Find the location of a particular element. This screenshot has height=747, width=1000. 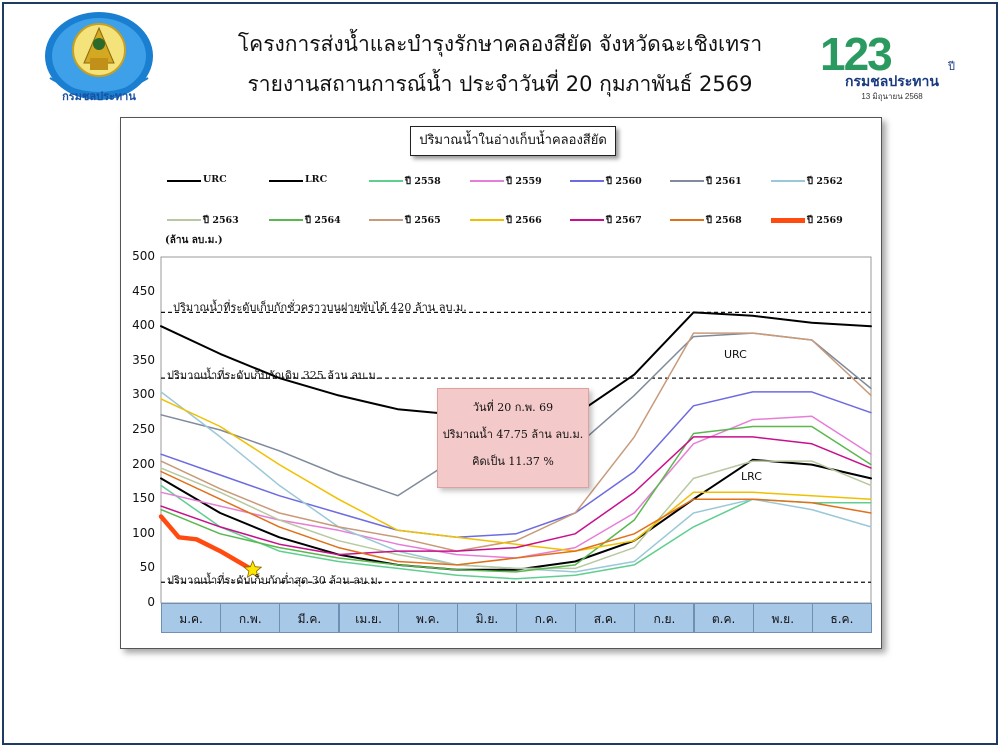

y-tick-label: 150 is located at coordinates (143, 498).